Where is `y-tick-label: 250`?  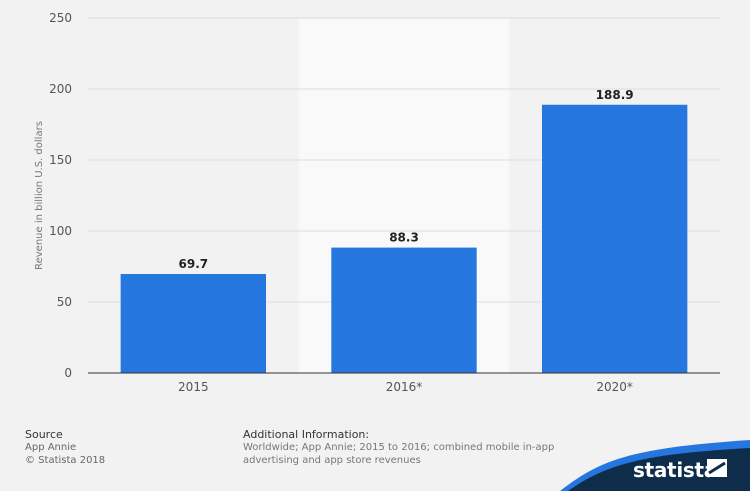 y-tick-label: 250 is located at coordinates (60, 18).